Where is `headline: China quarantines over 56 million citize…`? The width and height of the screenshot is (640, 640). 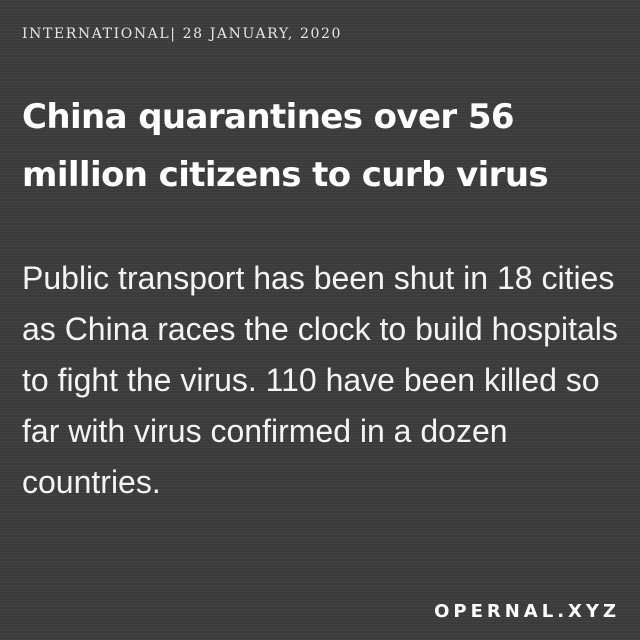 headline: China quarantines over 56 million citize… is located at coordinates (285, 146).